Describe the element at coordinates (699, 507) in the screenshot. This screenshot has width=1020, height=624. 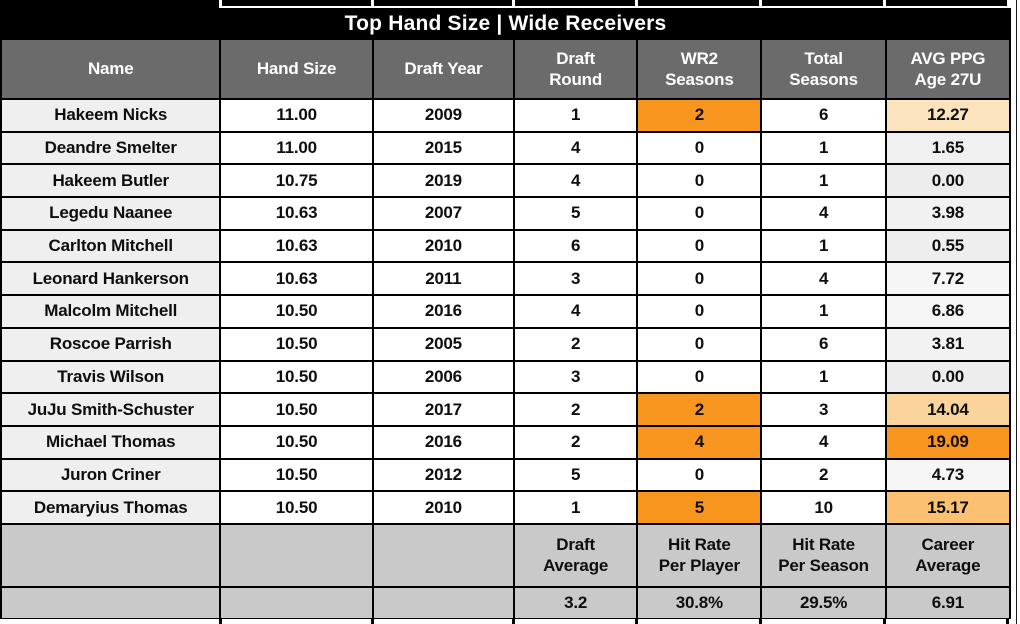
I see `wr2-seasons-cell: 5` at that location.